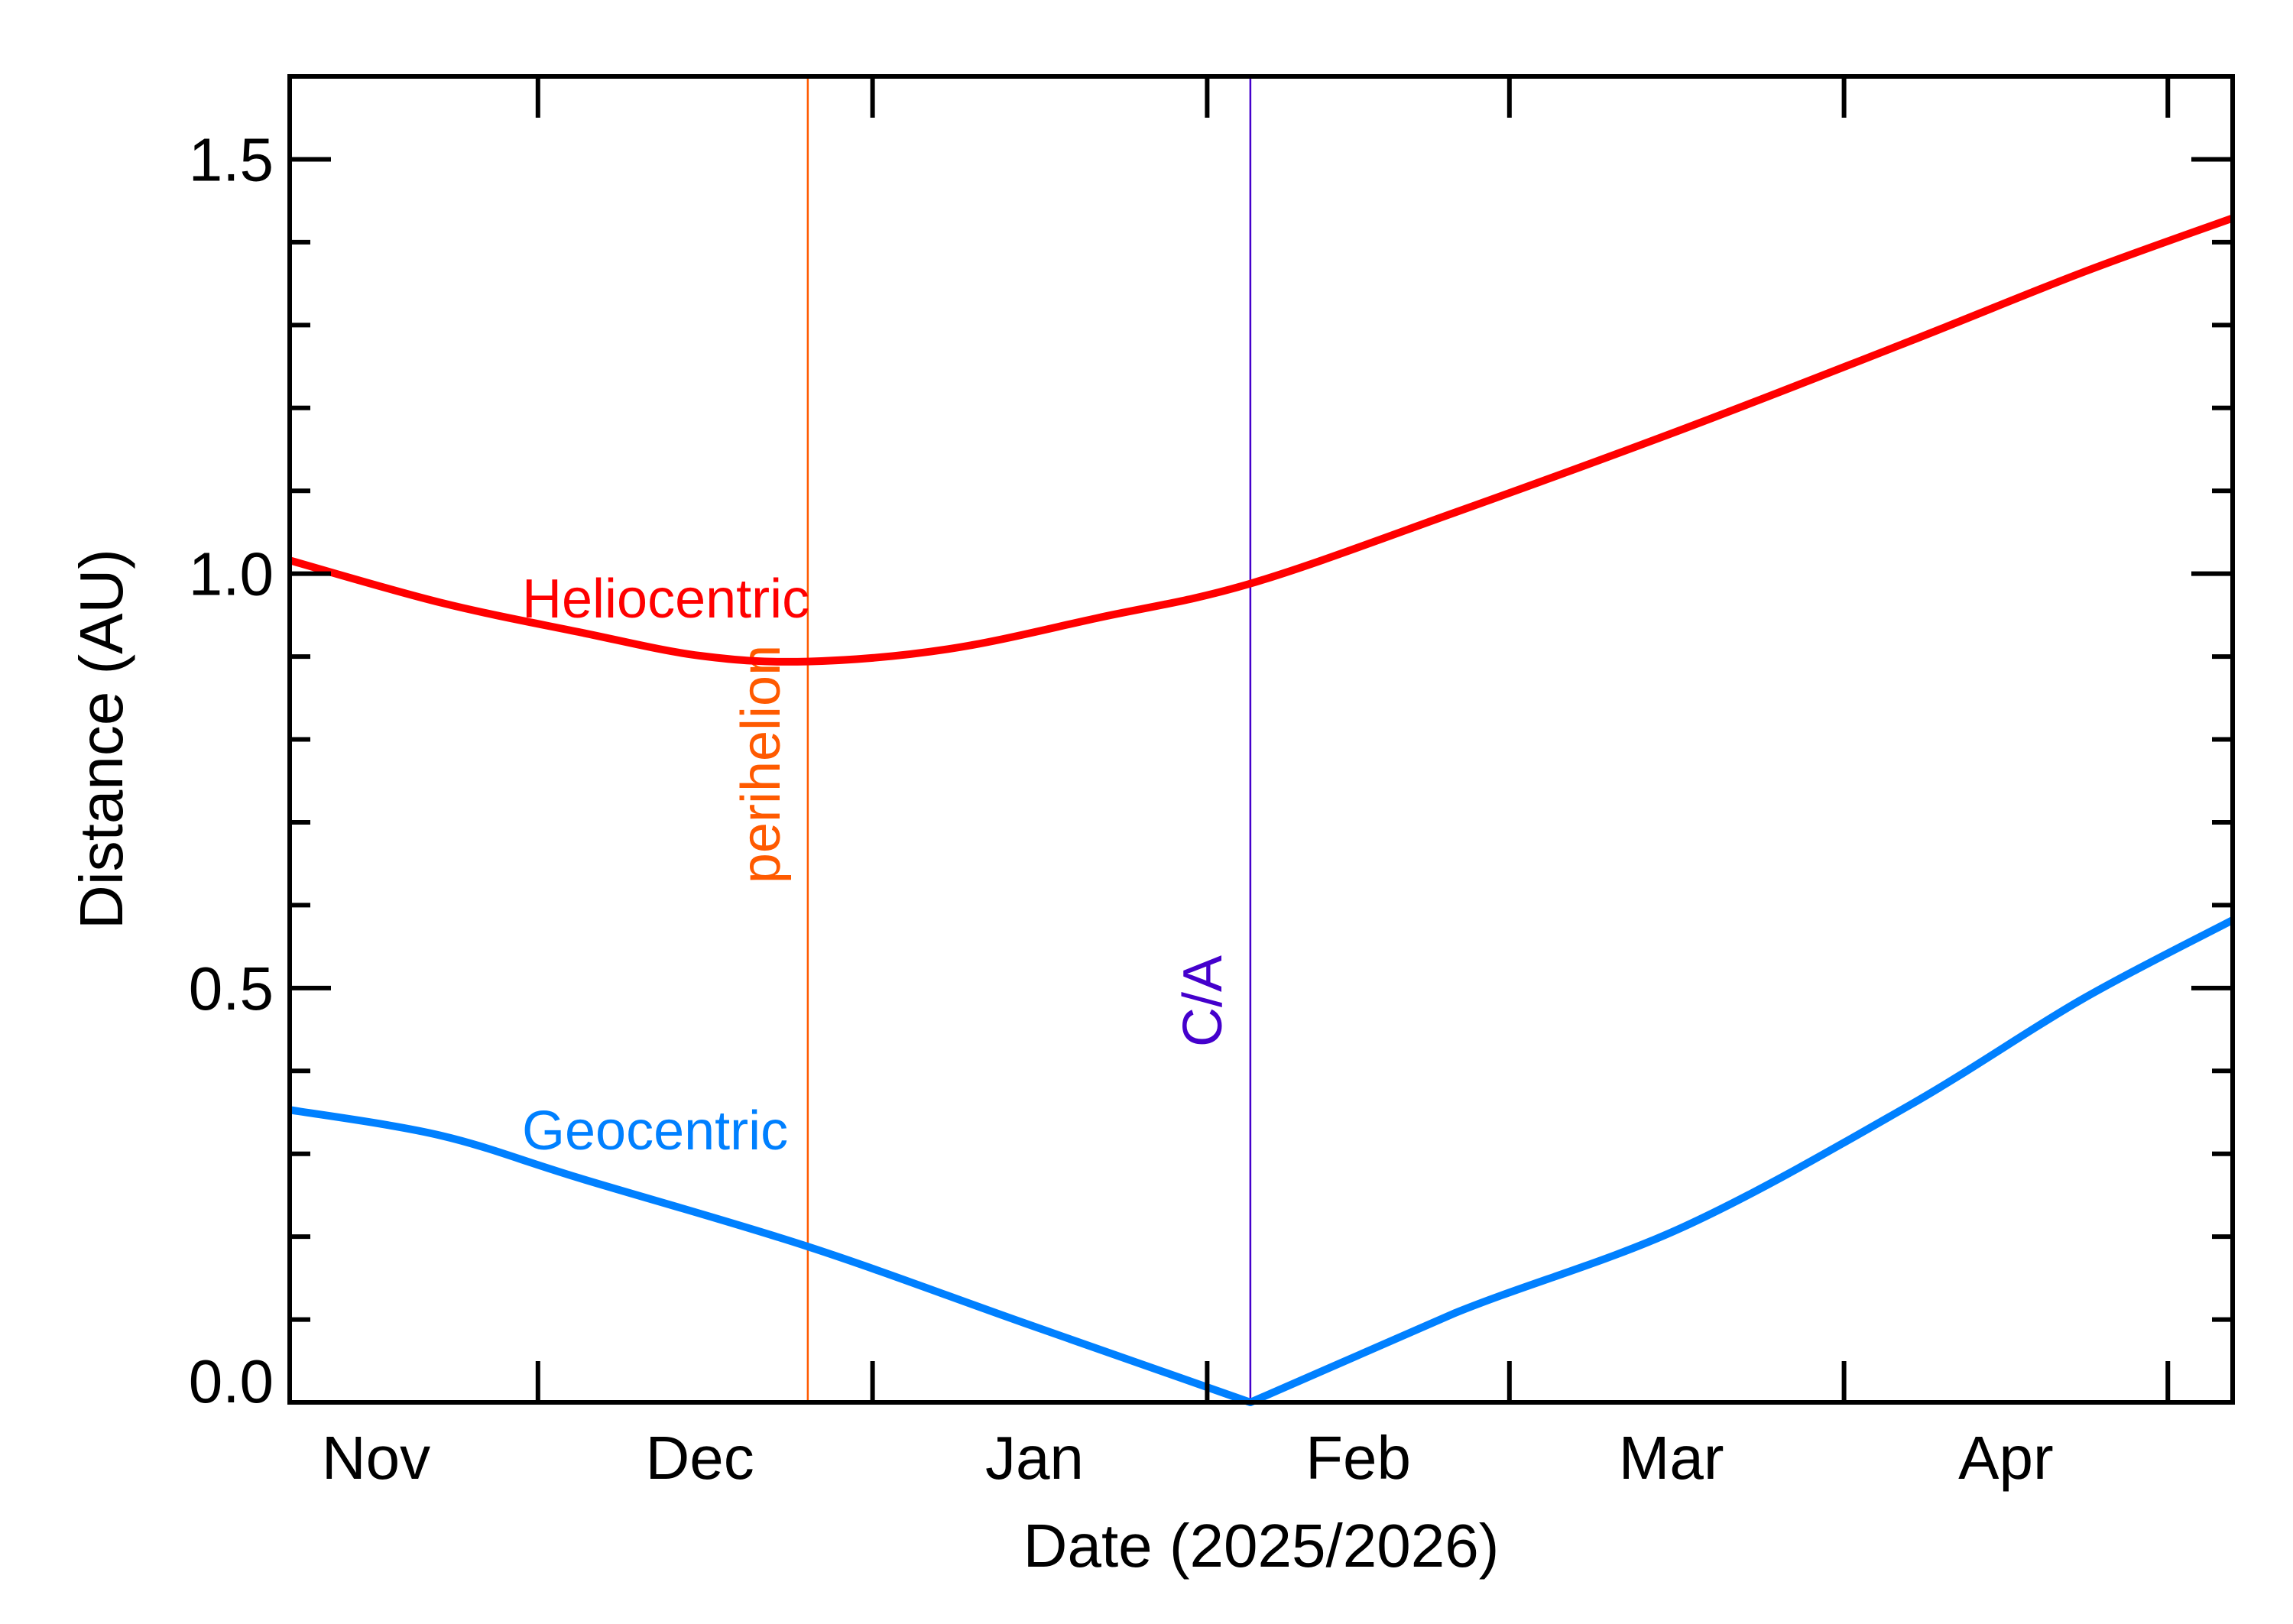  I want to click on x-tick-label: Feb, so click(1358, 1458).